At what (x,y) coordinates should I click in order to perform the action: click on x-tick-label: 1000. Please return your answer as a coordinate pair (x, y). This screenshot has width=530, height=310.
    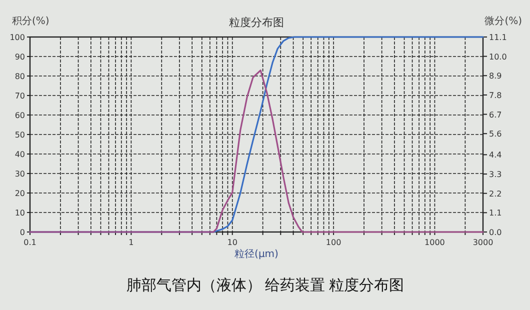
    Looking at the image, I should click on (434, 242).